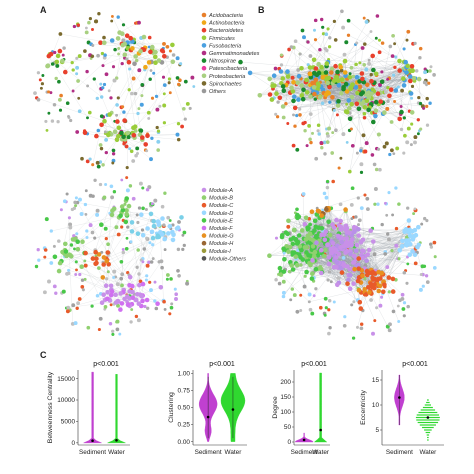  What do you see at coordinates (225, 84) in the screenshot?
I see `legend-phylum-label: Spirochaetes` at bounding box center [225, 84].